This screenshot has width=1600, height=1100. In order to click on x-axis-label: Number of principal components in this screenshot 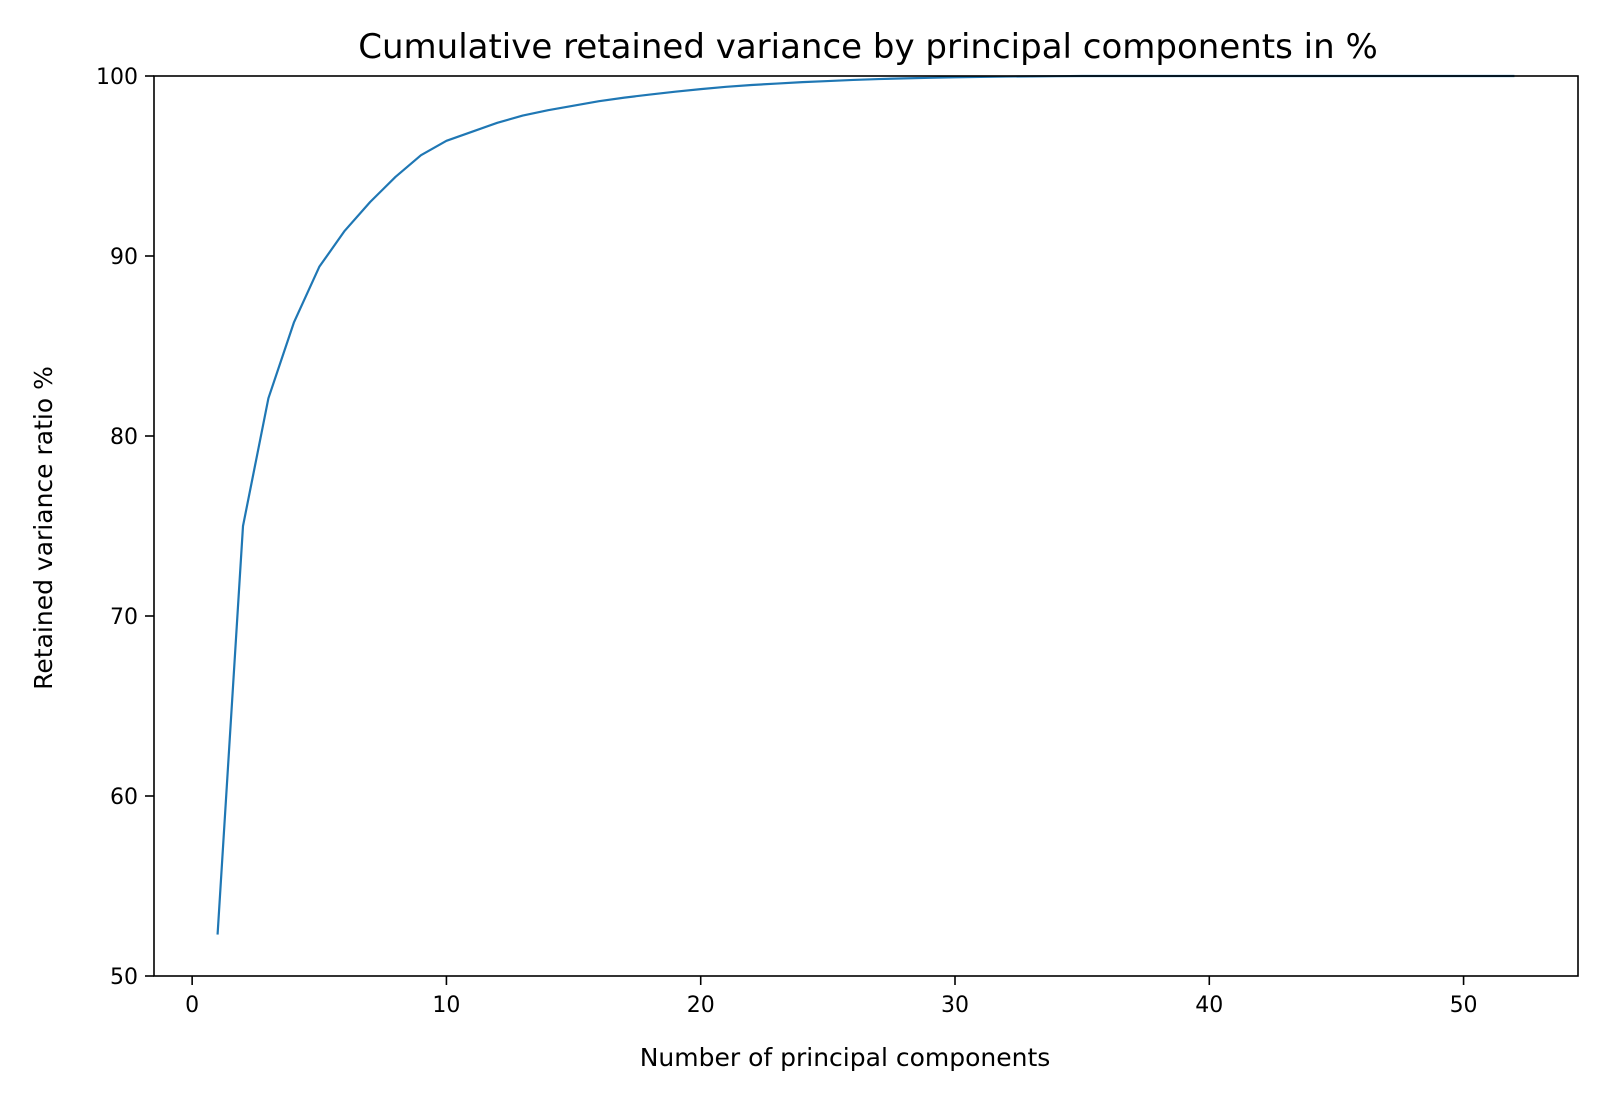, I will do `click(845, 1057)`.